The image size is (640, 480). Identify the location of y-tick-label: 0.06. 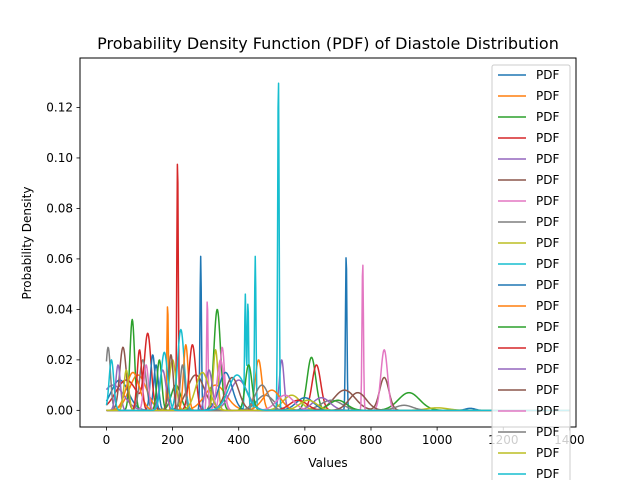
(59, 259).